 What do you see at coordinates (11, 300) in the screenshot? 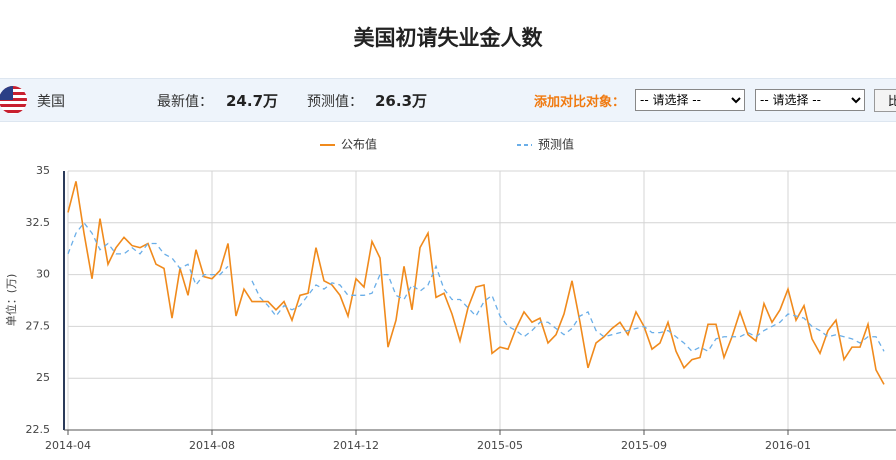
I see `y-axis-label: 单位：(万)` at bounding box center [11, 300].